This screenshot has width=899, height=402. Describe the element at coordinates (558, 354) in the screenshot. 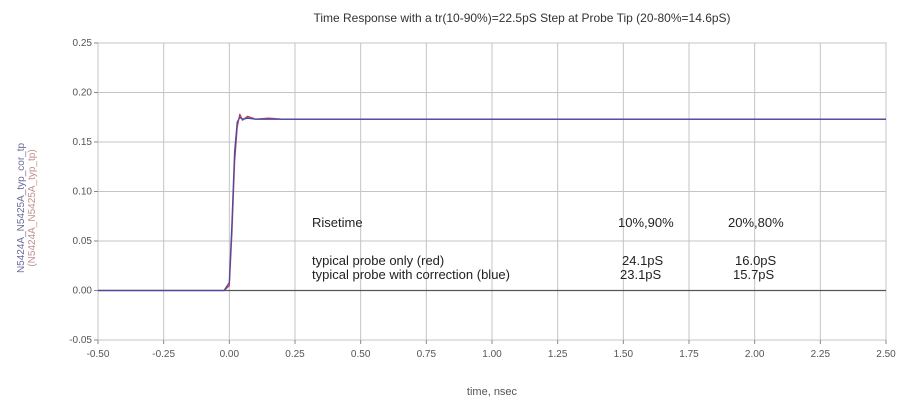

I see `x-tick-label: 1.25` at that location.